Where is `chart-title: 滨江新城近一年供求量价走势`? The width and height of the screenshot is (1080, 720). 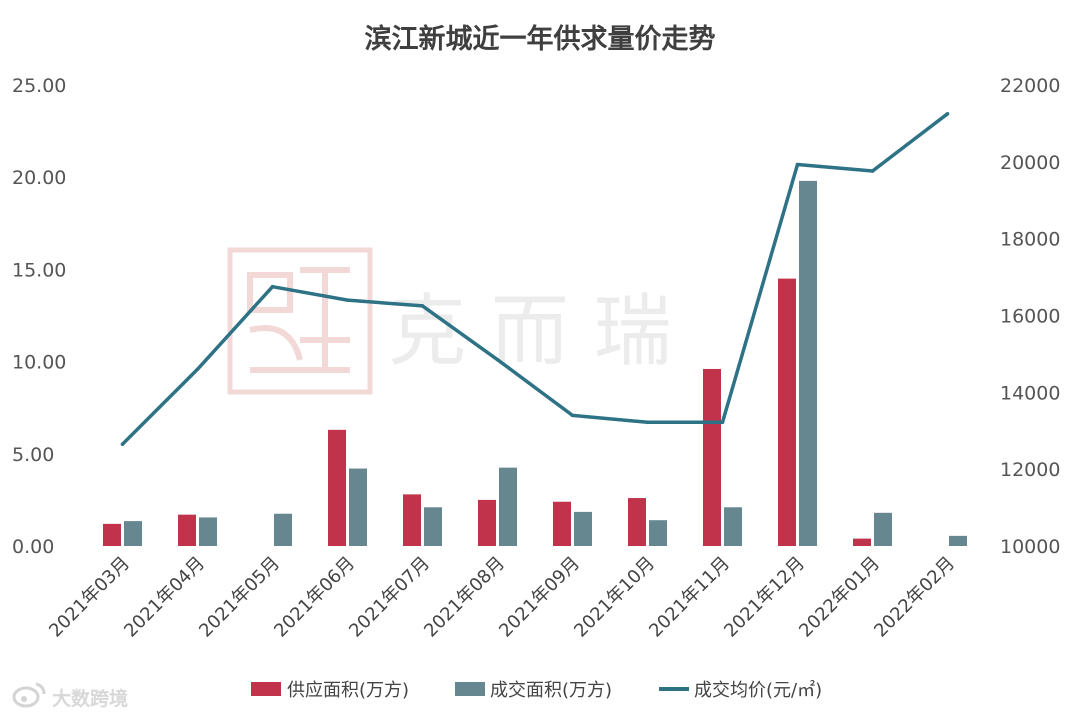
chart-title: 滨江新城近一年供求量价走势 is located at coordinates (540, 39).